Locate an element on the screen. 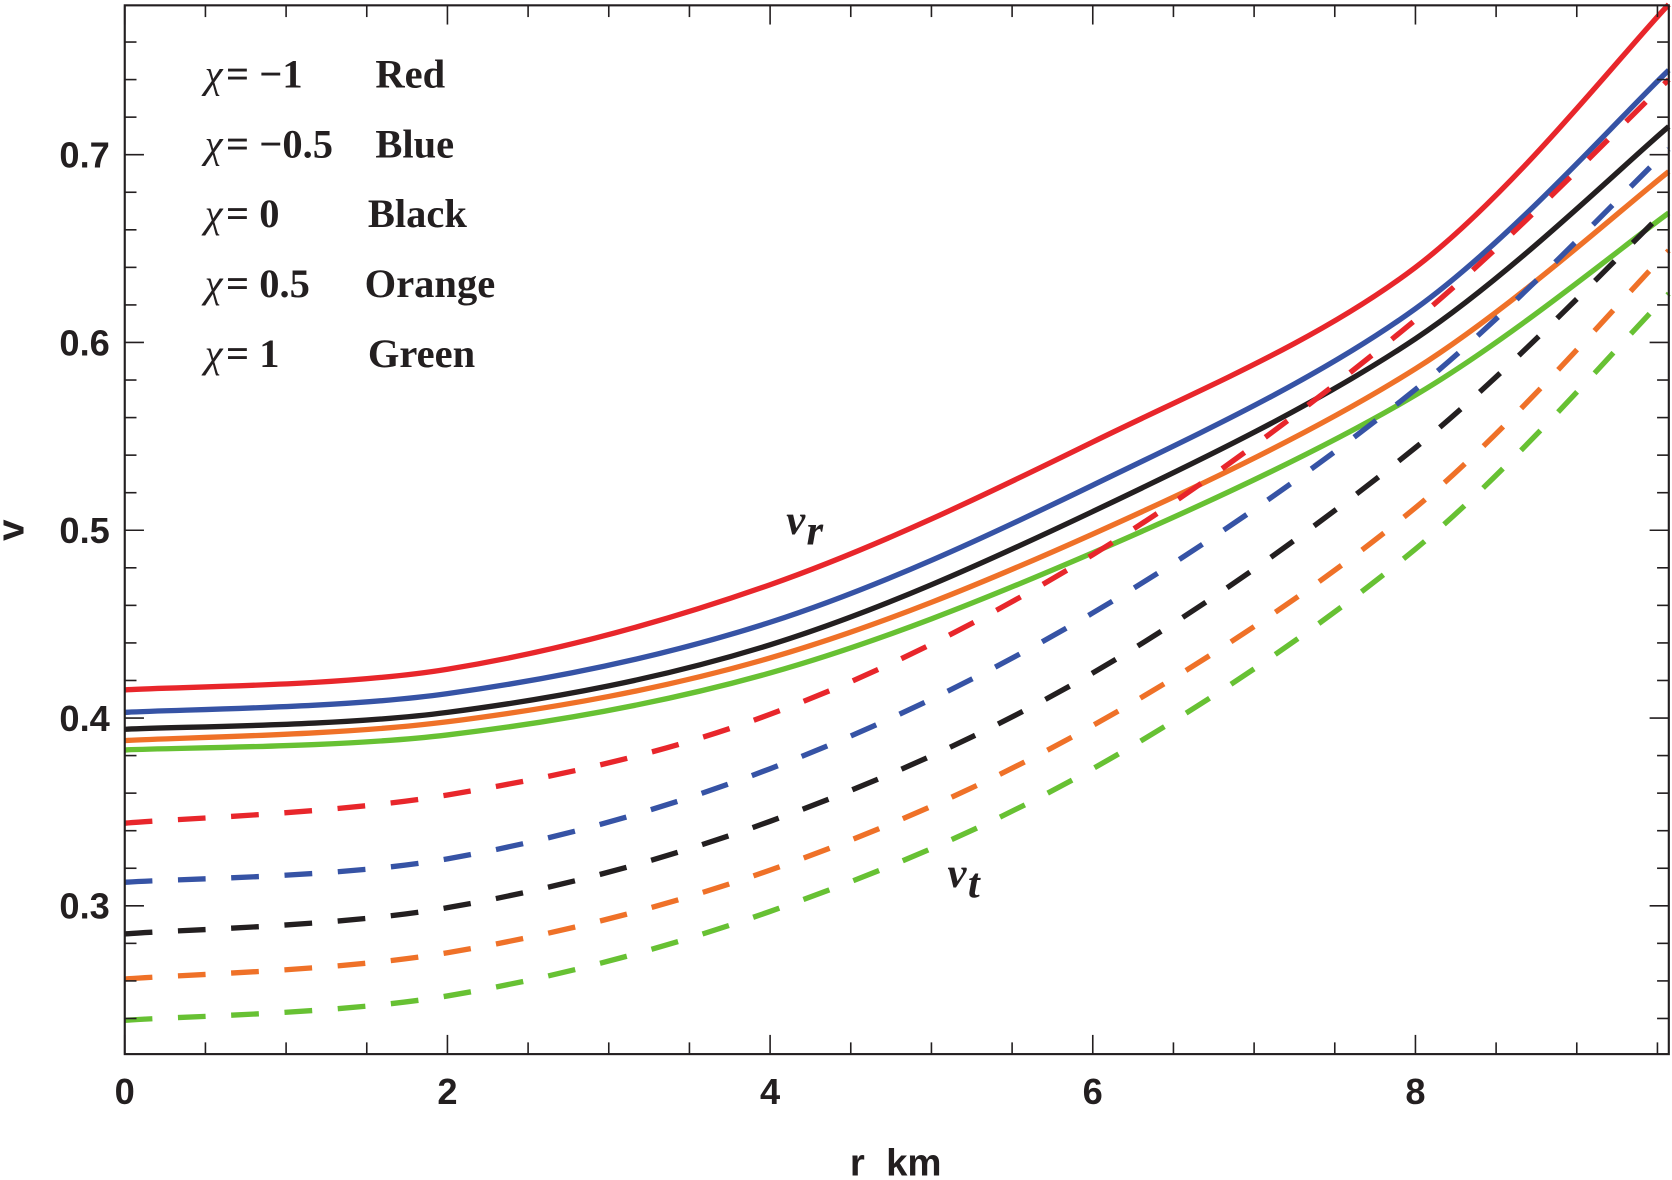 Image resolution: width=1672 pixels, height=1180 pixels. curve-label-subscript: t is located at coordinates (974, 884).